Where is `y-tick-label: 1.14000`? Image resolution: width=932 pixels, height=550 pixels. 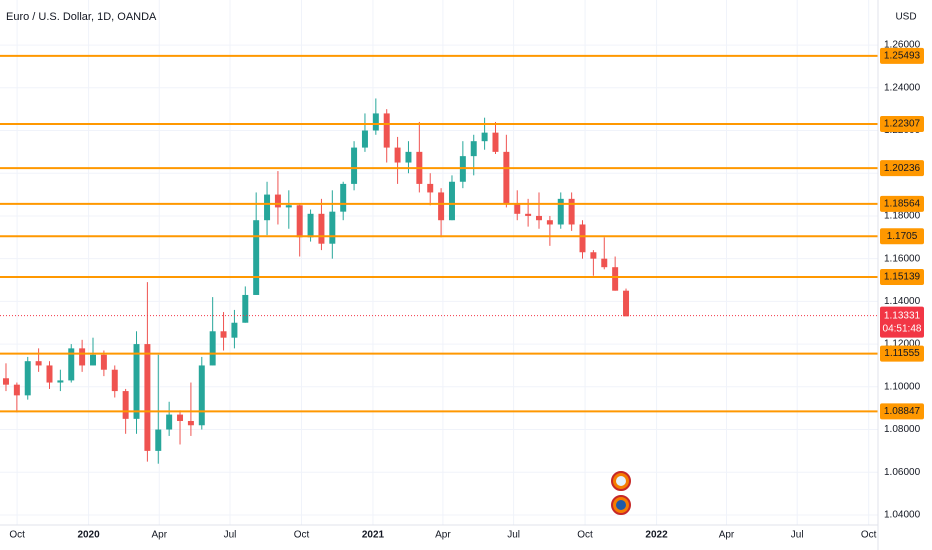
y-tick-label: 1.14000 is located at coordinates (902, 301).